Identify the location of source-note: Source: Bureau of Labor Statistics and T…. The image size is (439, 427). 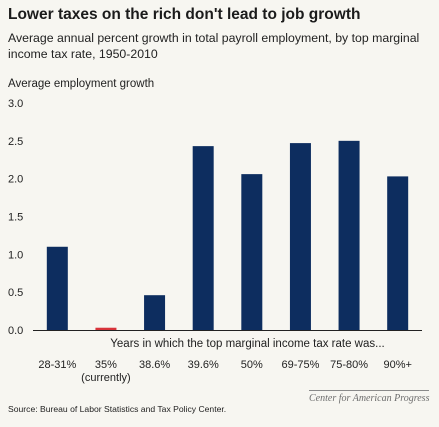
(117, 409).